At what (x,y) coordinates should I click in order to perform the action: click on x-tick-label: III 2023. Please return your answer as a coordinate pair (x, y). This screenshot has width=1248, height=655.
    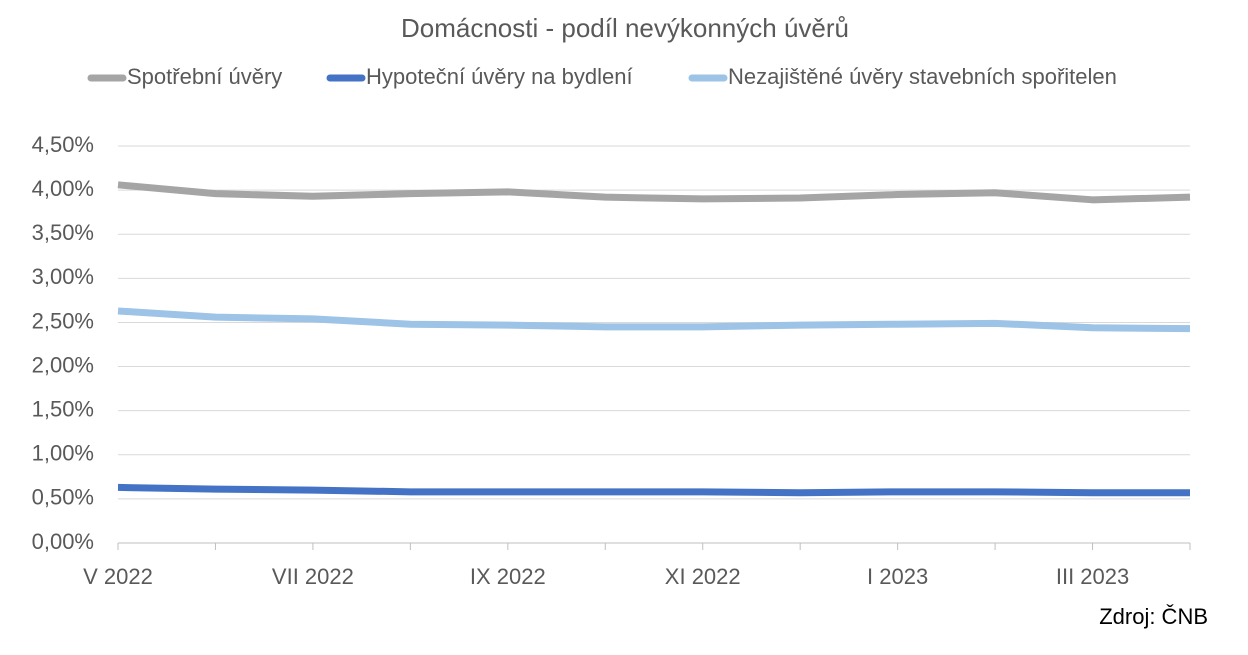
    Looking at the image, I should click on (1092, 576).